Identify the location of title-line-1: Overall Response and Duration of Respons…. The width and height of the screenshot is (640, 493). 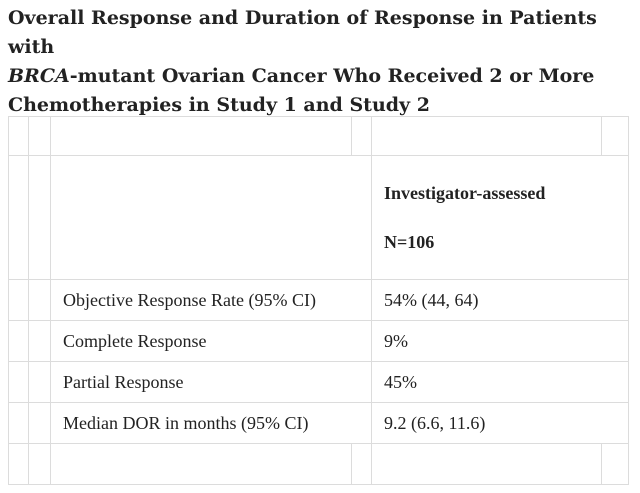
(302, 32).